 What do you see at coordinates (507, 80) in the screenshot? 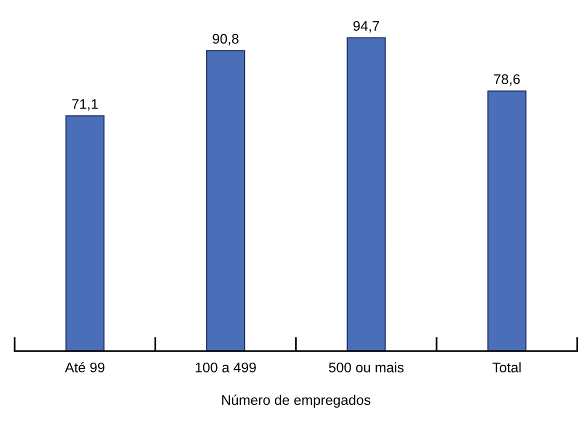
I see `data-label: 78,6` at bounding box center [507, 80].